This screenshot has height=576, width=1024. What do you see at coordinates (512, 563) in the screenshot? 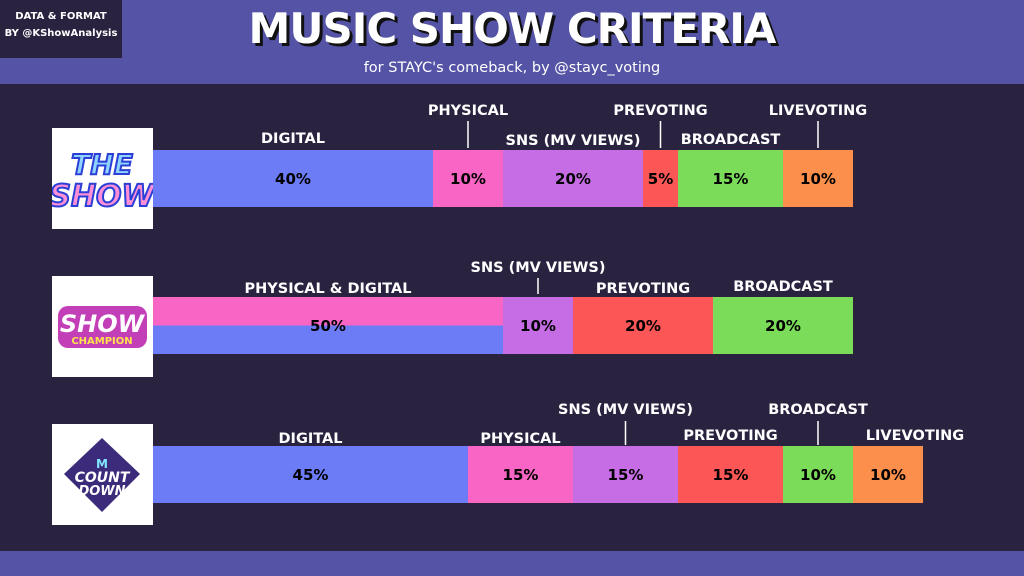
I see `footer-band` at bounding box center [512, 563].